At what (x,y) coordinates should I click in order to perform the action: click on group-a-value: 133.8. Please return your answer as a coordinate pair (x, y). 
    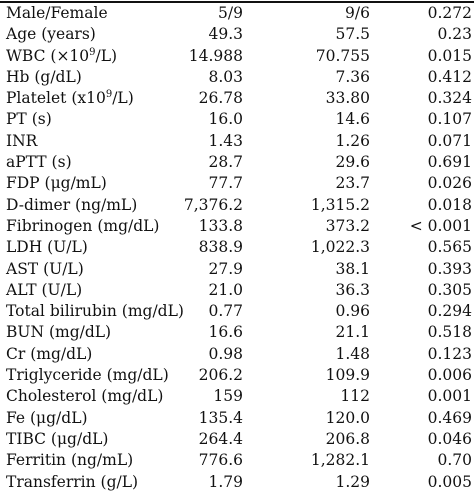
    Looking at the image, I should click on (220, 225).